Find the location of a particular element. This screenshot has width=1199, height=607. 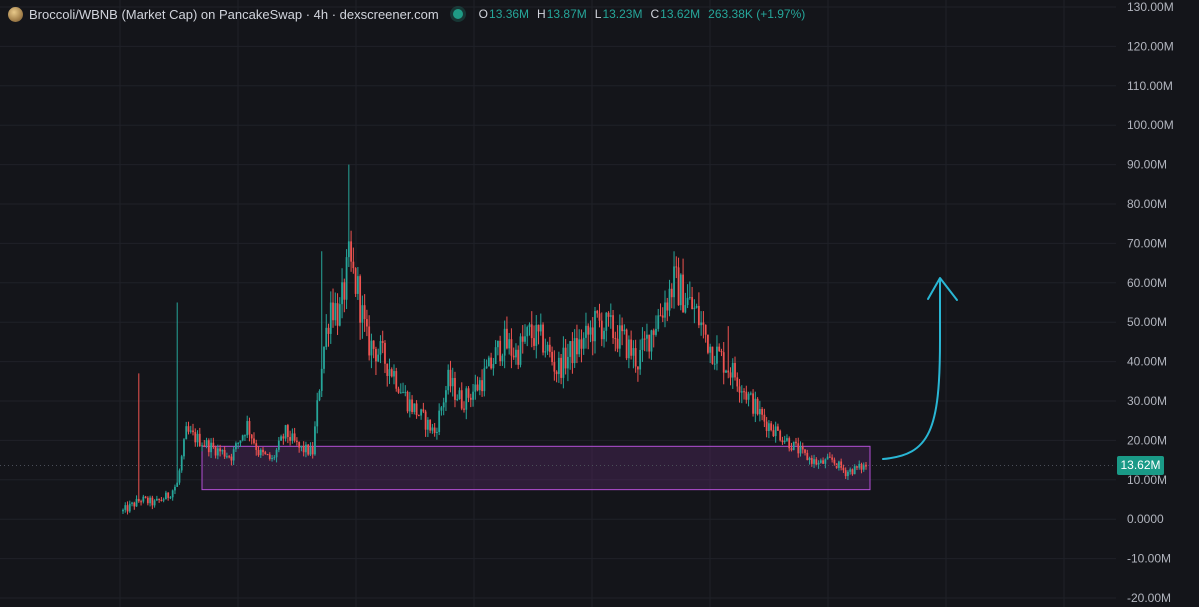

ohlc-close-value: 13.62M is located at coordinates (680, 14).